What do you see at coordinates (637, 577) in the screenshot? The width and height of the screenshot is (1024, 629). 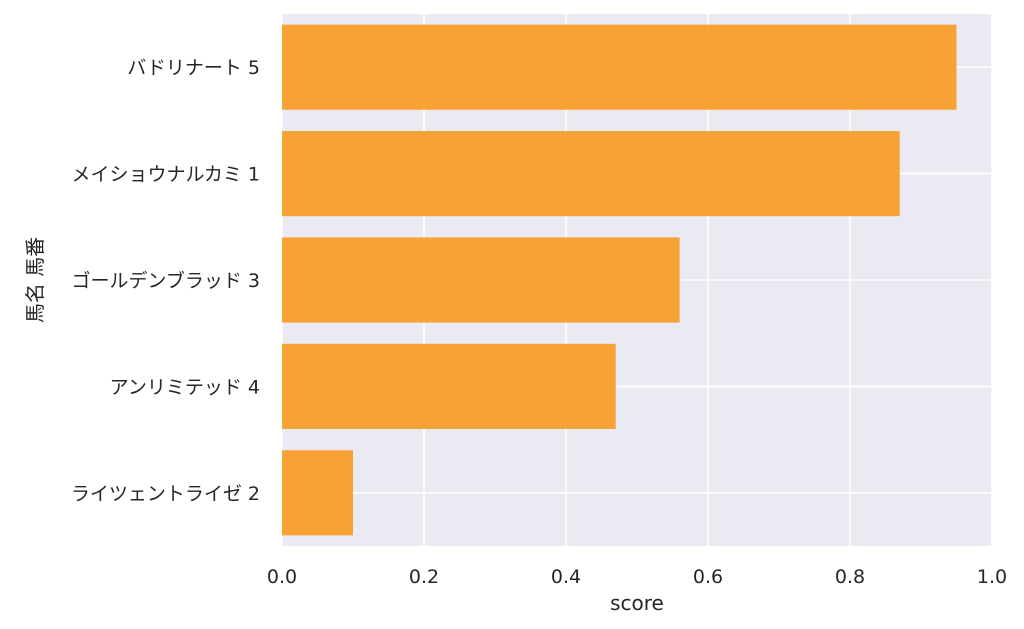 I see `x-tick-labels: 0.0 0.2 0.4 0.6 0.8 1.0` at bounding box center [637, 577].